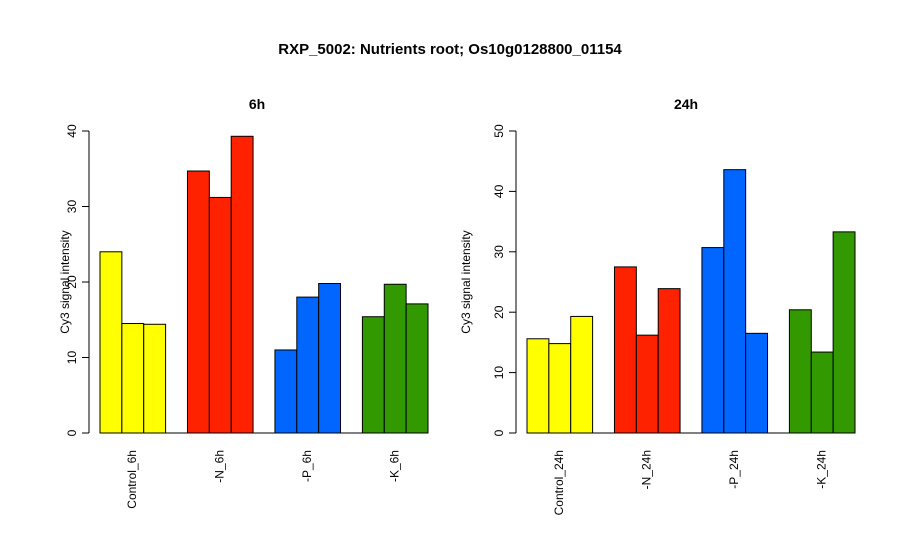  Describe the element at coordinates (821, 469) in the screenshot. I see `category-label: -K_24h` at that location.